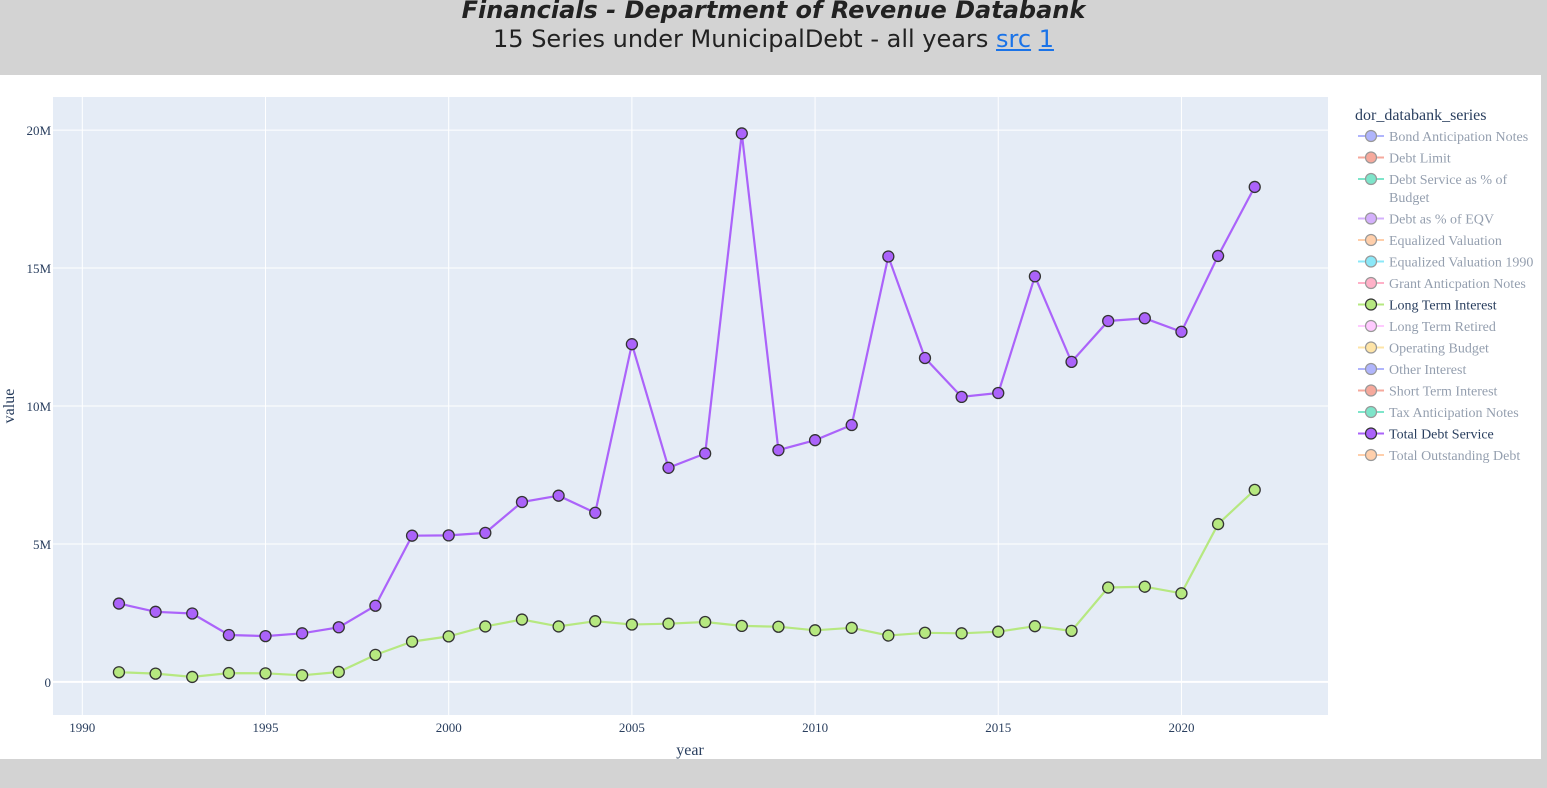 The height and width of the screenshot is (788, 1547). What do you see at coordinates (1438, 413) in the screenshot?
I see `legend-item: Tax Anticipation Notes` at bounding box center [1438, 413].